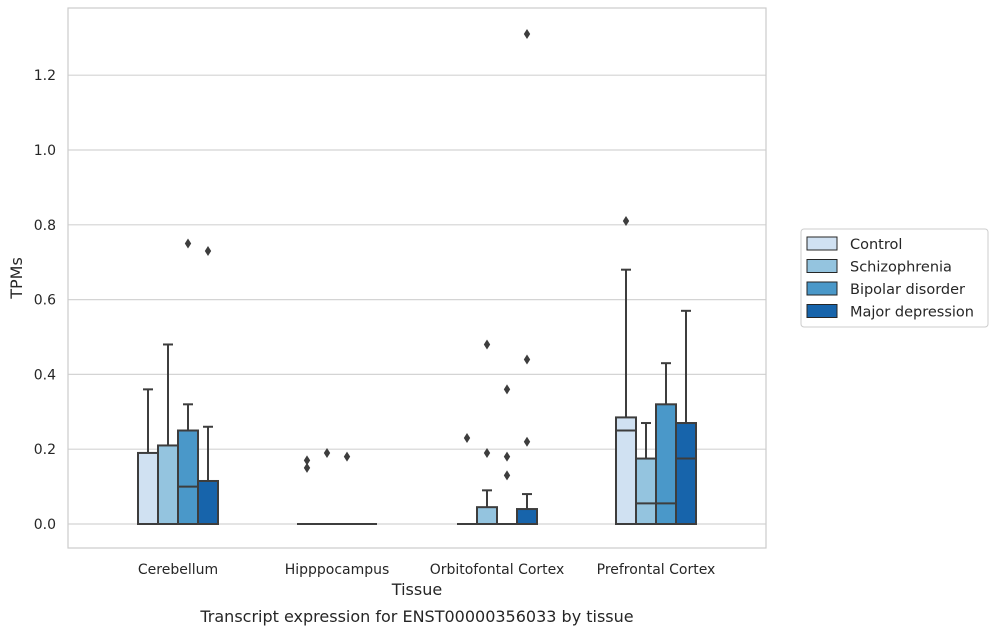 This screenshot has height=638, width=997. Describe the element at coordinates (178, 570) in the screenshot. I see `x-tick-label: Cerebellum` at that location.